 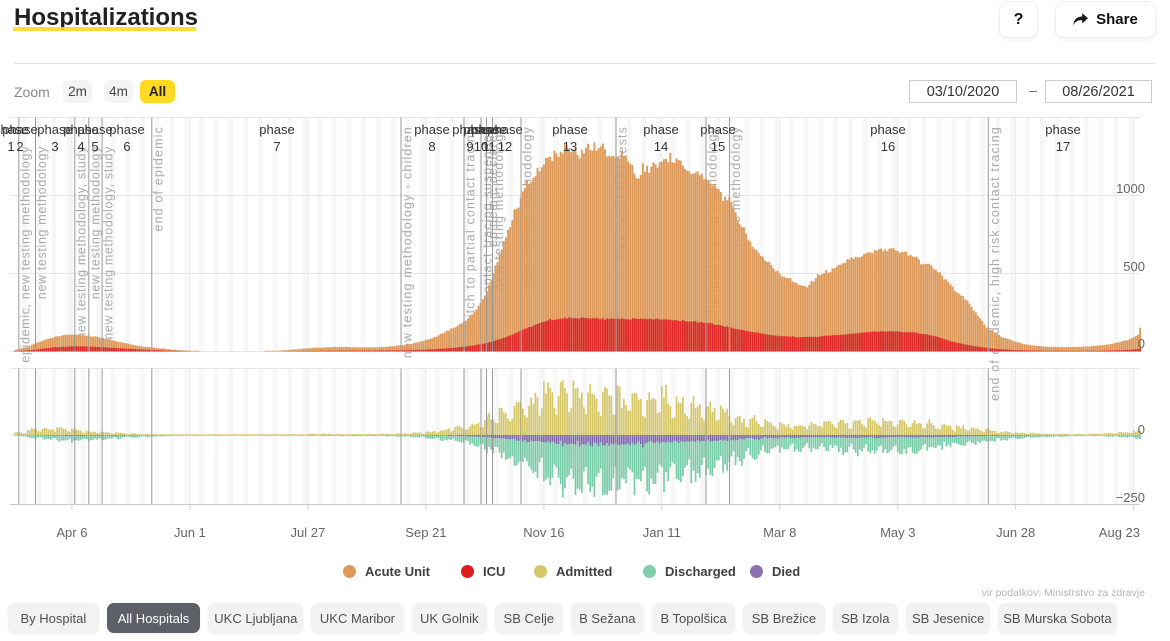 What do you see at coordinates (54, 146) in the screenshot?
I see `svg-text: 3` at bounding box center [54, 146].